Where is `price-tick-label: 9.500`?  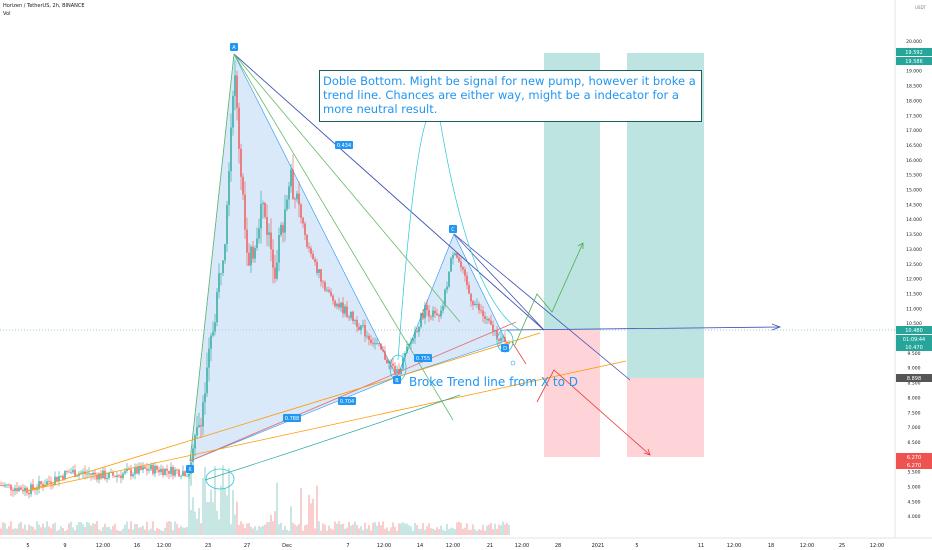 price-tick-label: 9.500 is located at coordinates (914, 354).